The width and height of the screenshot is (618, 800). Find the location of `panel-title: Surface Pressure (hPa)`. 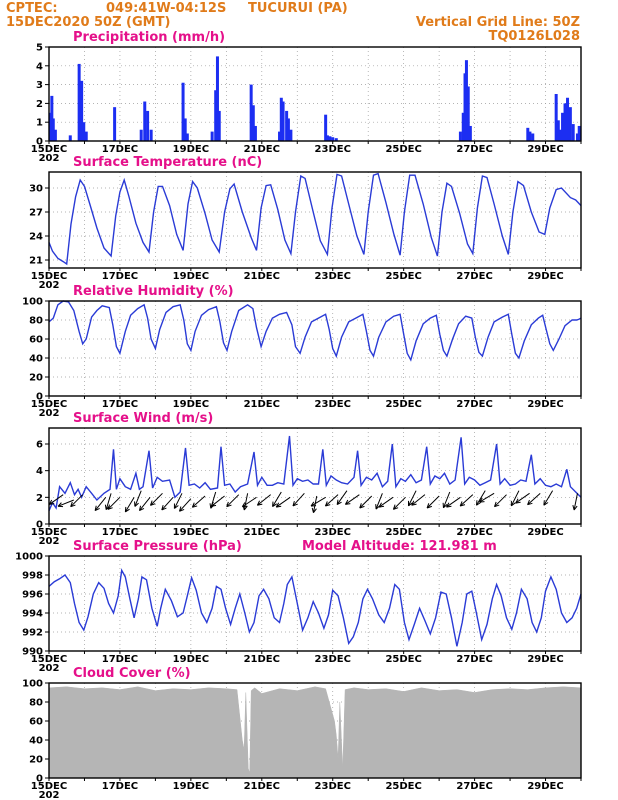

panel-title: Surface Pressure (hPa) is located at coordinates (157, 546).